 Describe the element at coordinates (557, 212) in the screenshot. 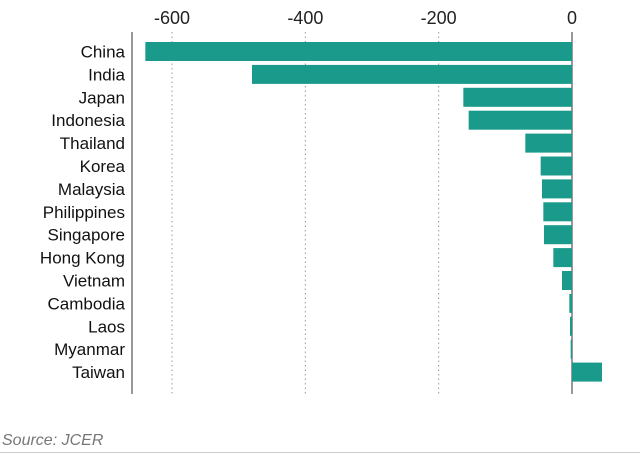

I see `bar-philippines` at that location.